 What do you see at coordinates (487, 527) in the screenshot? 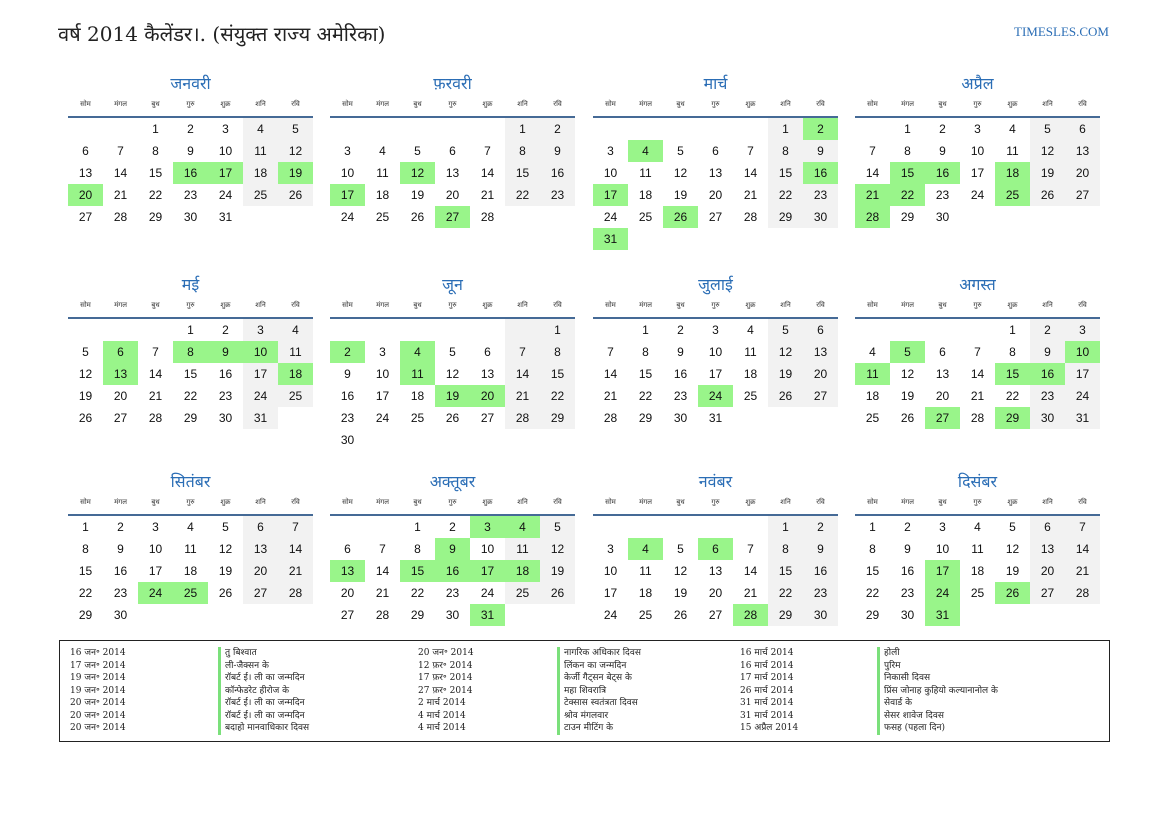
I see `holiday-day-cell: 3` at bounding box center [487, 527].